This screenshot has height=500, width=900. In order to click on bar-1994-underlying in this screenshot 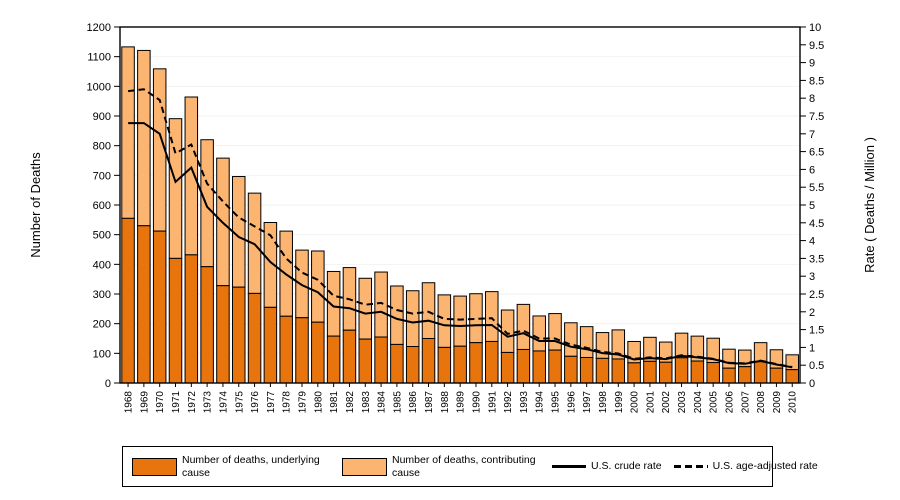, I will do `click(539, 367)`.